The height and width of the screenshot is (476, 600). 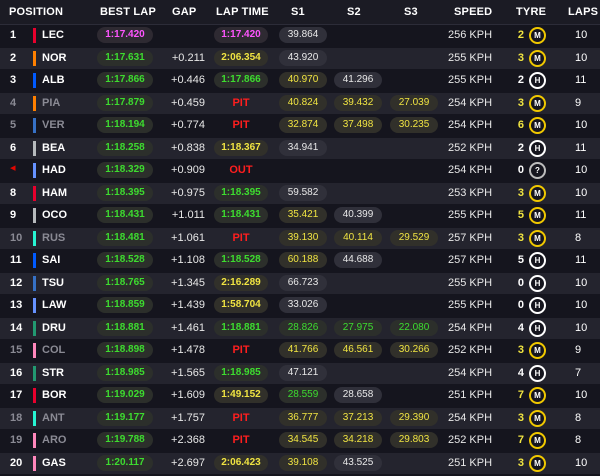 I want to click on header-s3: S3, so click(x=411, y=12).